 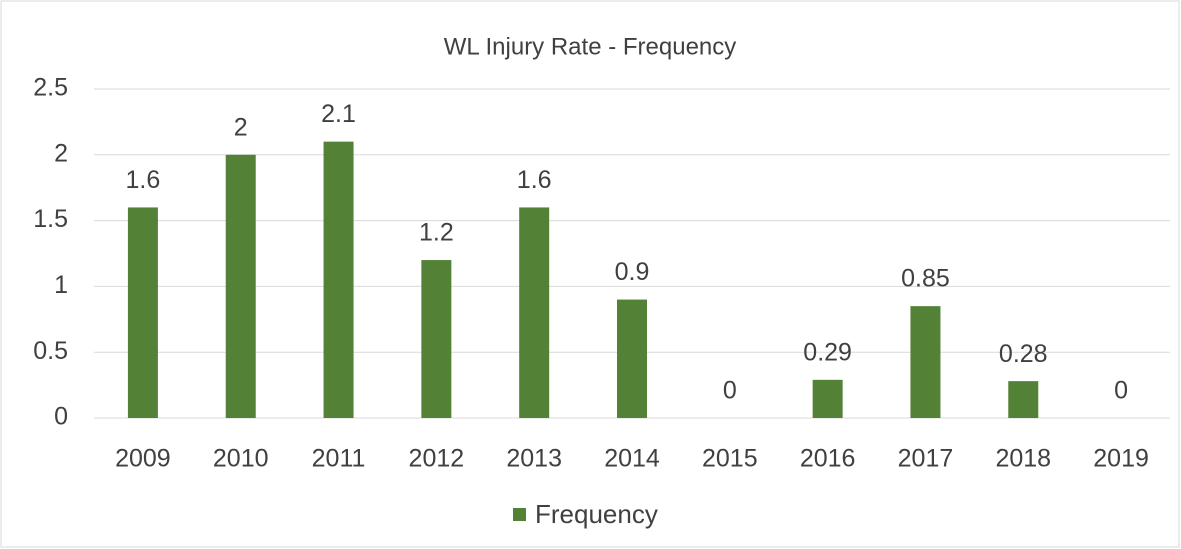 What do you see at coordinates (61, 417) in the screenshot?
I see `y-tick-label: 0` at bounding box center [61, 417].